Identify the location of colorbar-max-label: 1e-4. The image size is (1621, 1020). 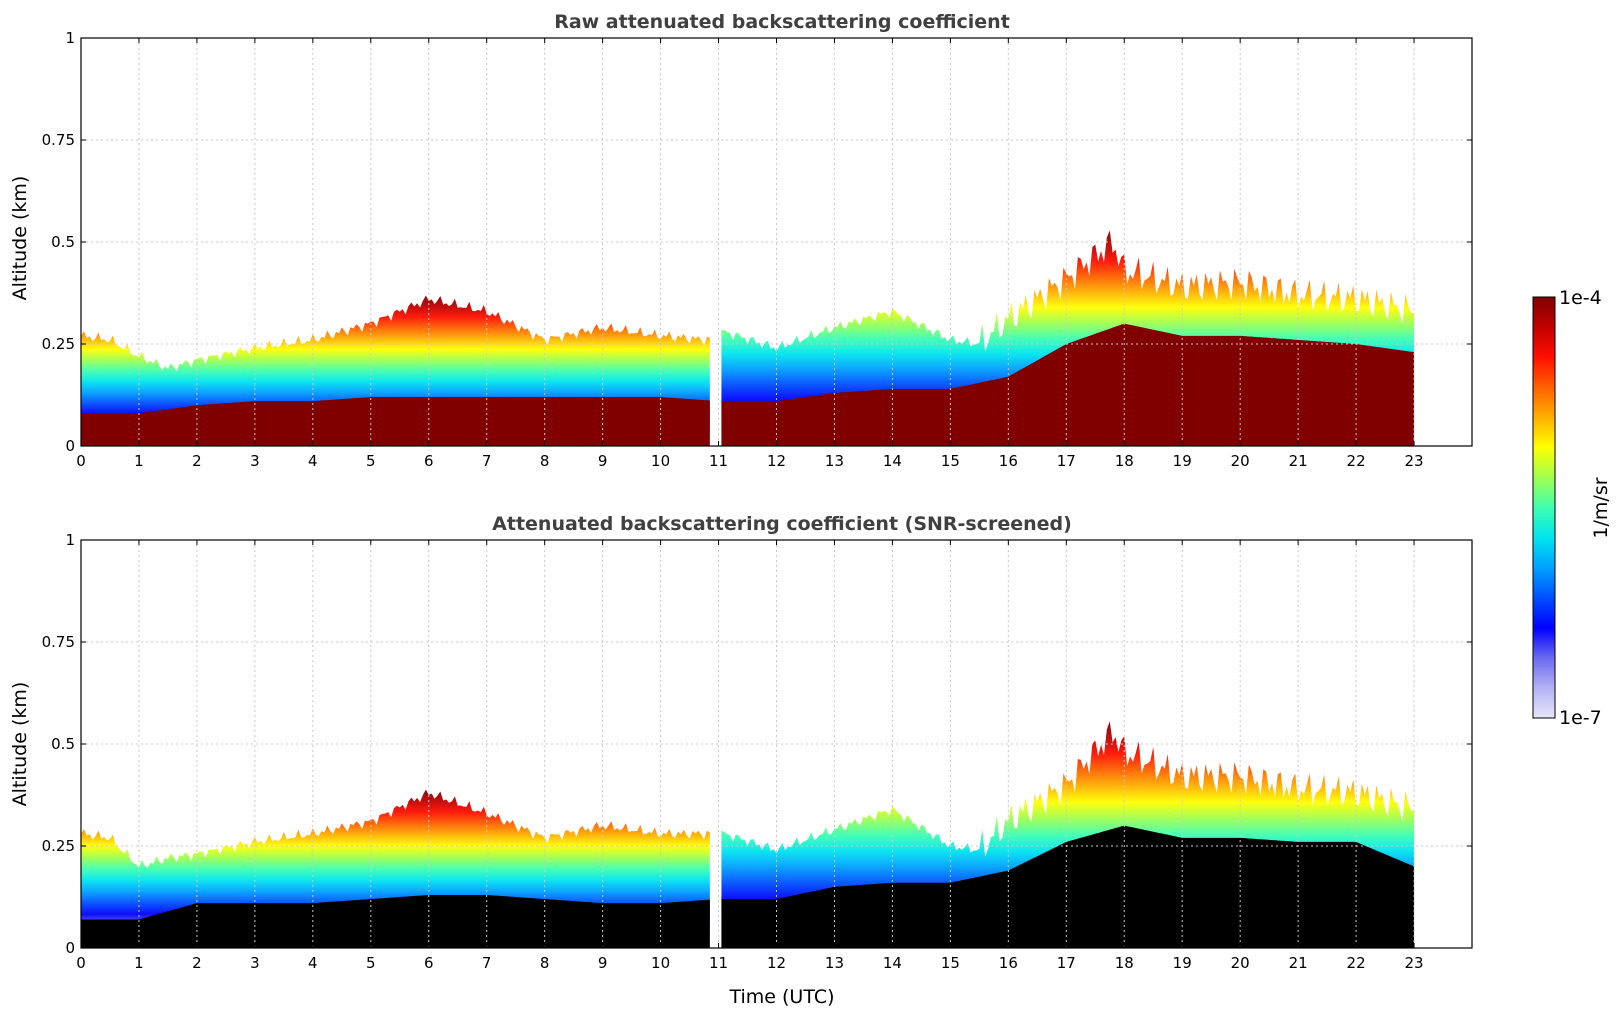
(1580, 298).